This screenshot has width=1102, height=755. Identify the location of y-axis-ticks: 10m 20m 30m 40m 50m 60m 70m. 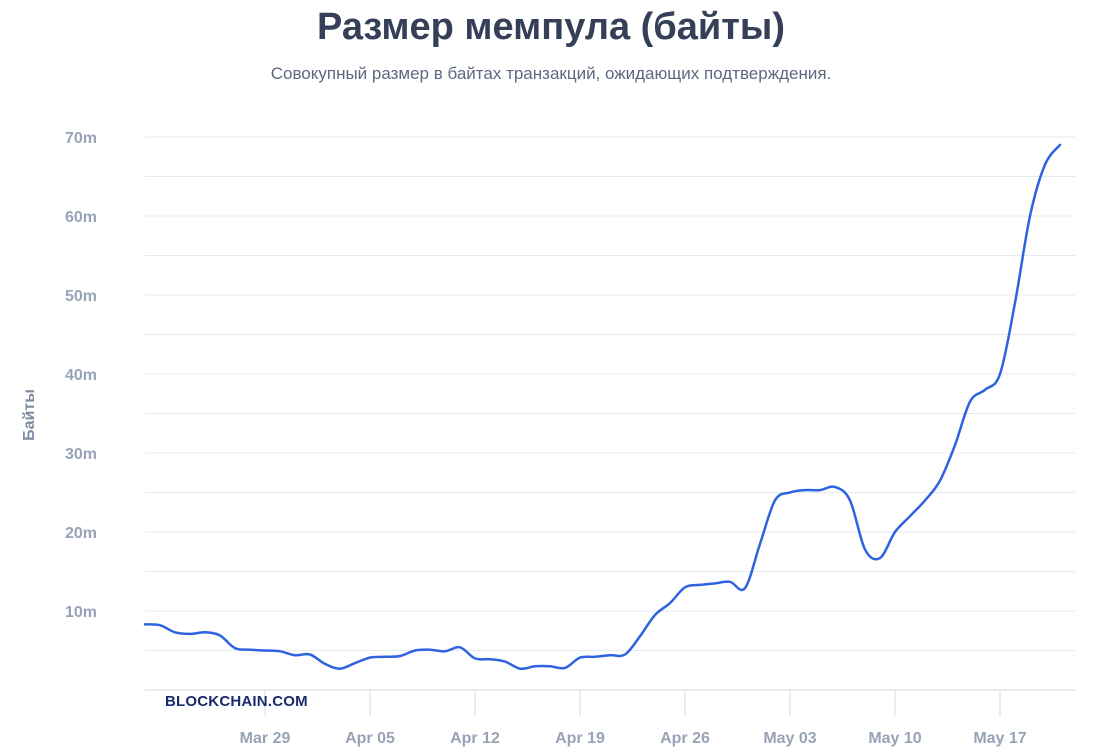
(81, 375).